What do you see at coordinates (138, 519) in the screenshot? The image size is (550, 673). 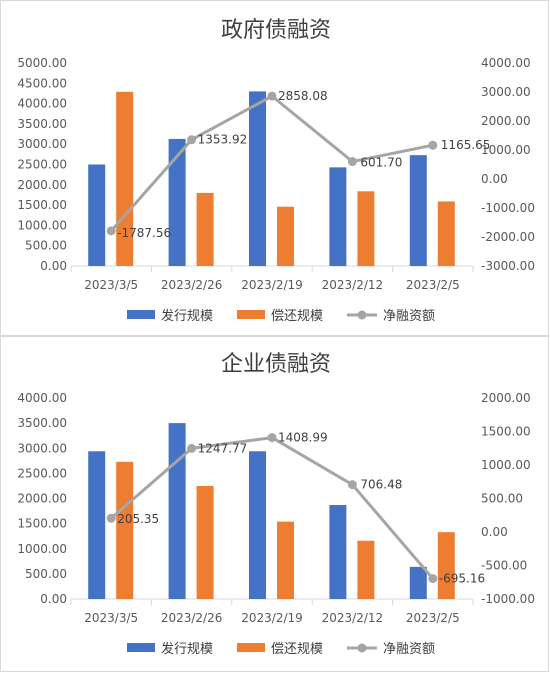 I see `net-data-label: 205.35` at bounding box center [138, 519].